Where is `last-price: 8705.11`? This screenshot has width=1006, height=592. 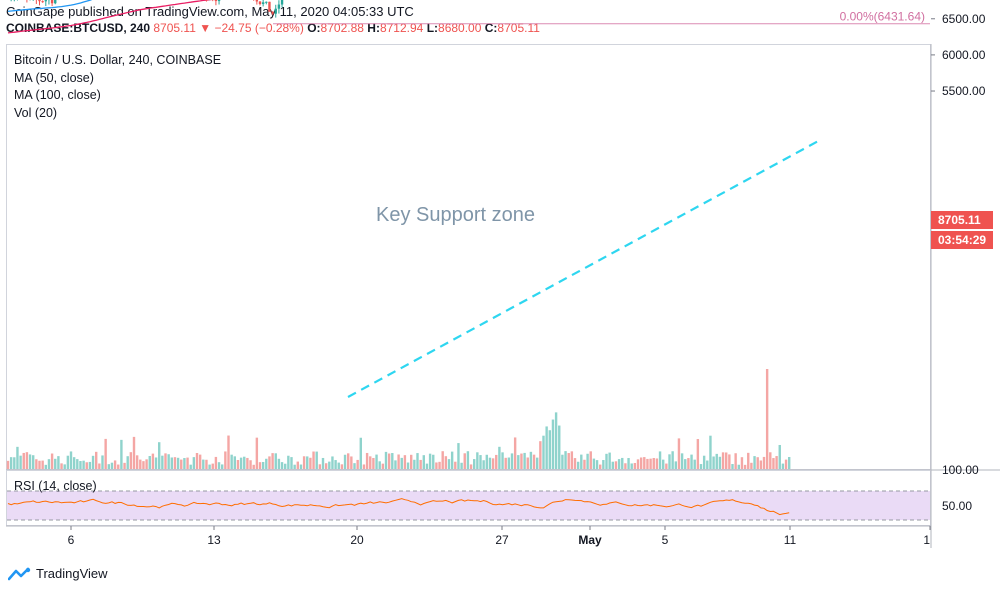
last-price: 8705.11 is located at coordinates (174, 28).